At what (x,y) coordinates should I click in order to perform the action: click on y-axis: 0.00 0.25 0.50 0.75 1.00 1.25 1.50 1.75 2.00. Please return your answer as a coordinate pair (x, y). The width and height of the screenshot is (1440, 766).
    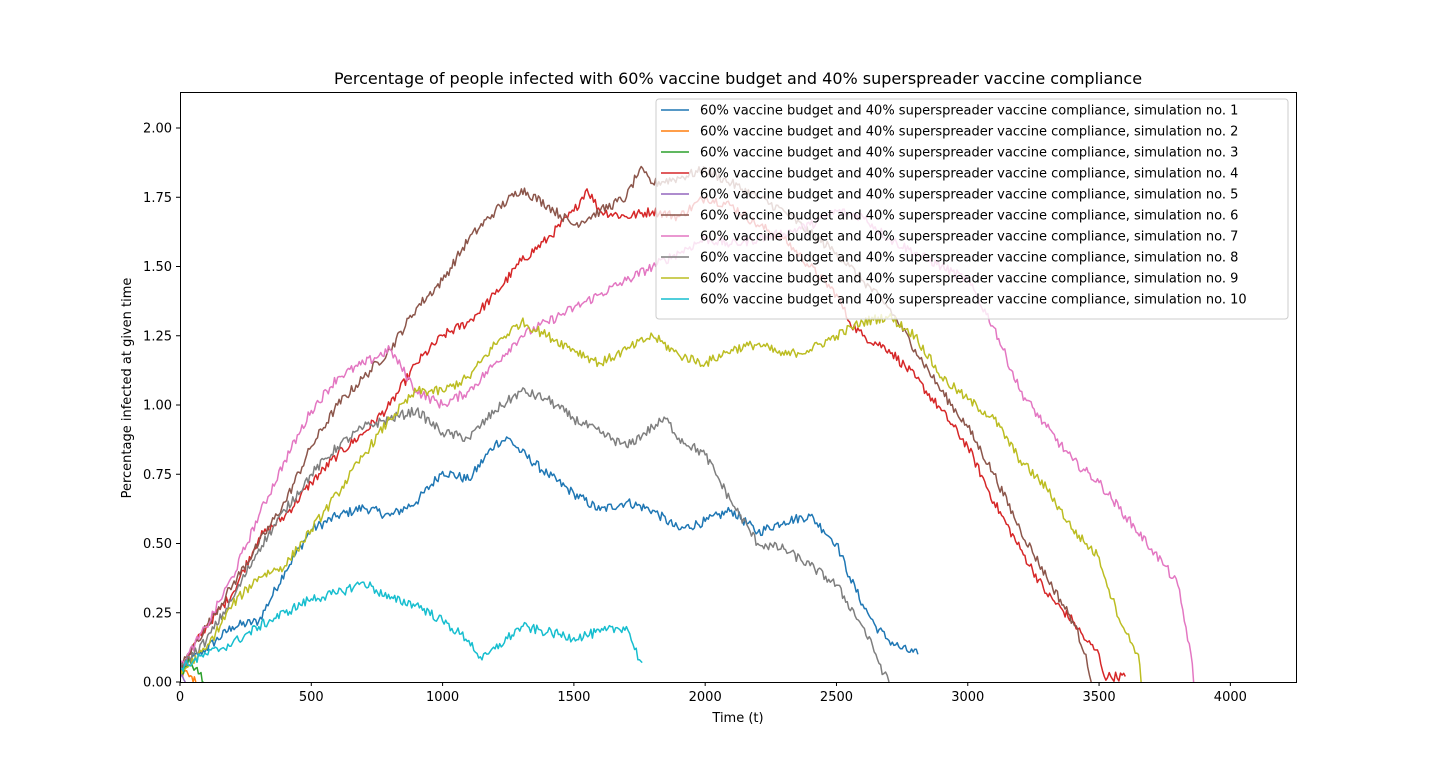
    Looking at the image, I should click on (161, 406).